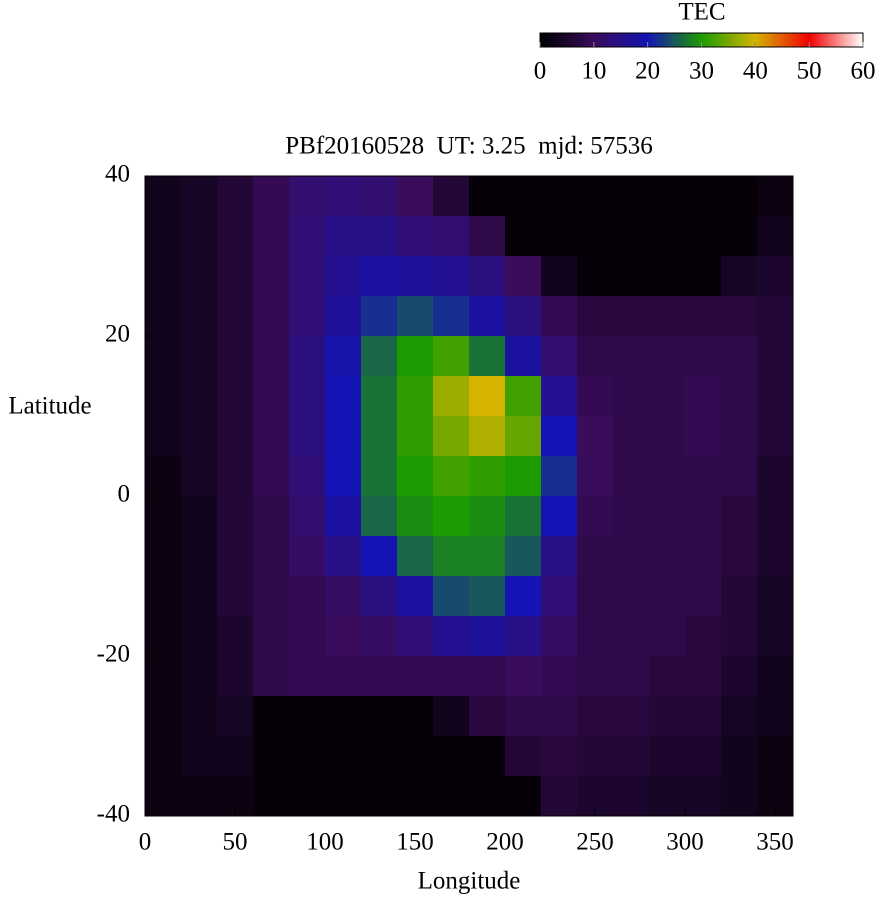 This screenshot has height=900, width=878. I want to click on colorbar-tick-label: 10, so click(593, 71).